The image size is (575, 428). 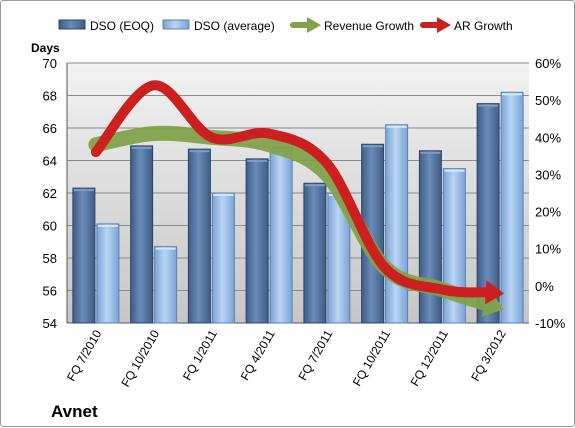 I want to click on legend-swatch-dso-eoq, so click(x=72, y=24).